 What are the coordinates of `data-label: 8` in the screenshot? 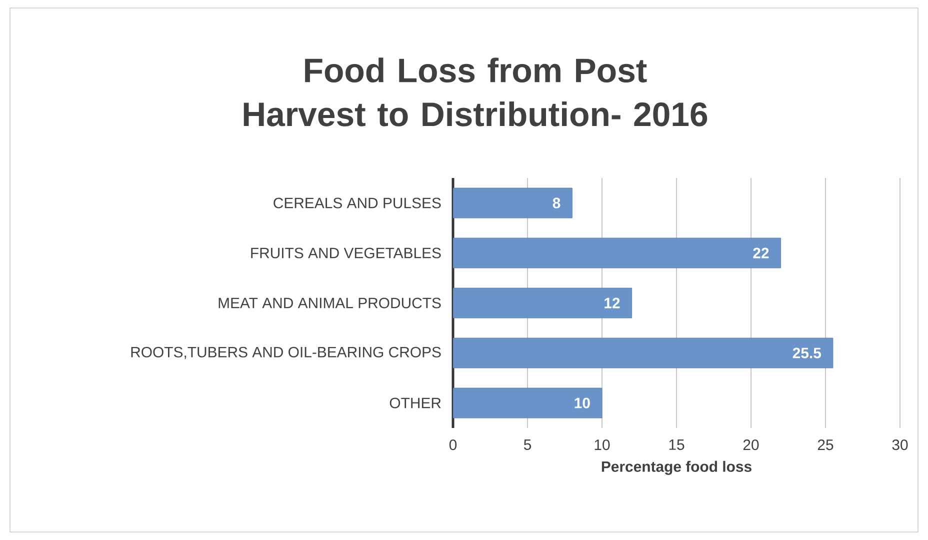 It's located at (556, 203).